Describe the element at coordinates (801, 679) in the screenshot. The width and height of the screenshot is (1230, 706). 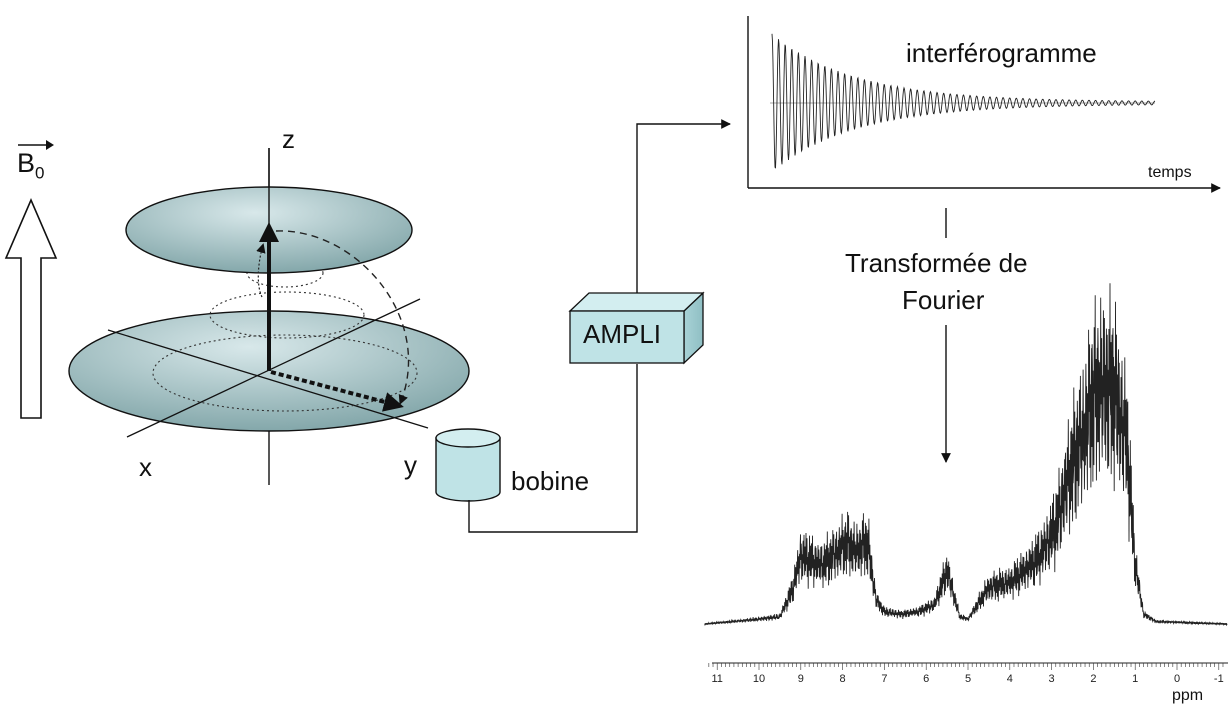
I see `spectrum-tick-label: 9` at that location.